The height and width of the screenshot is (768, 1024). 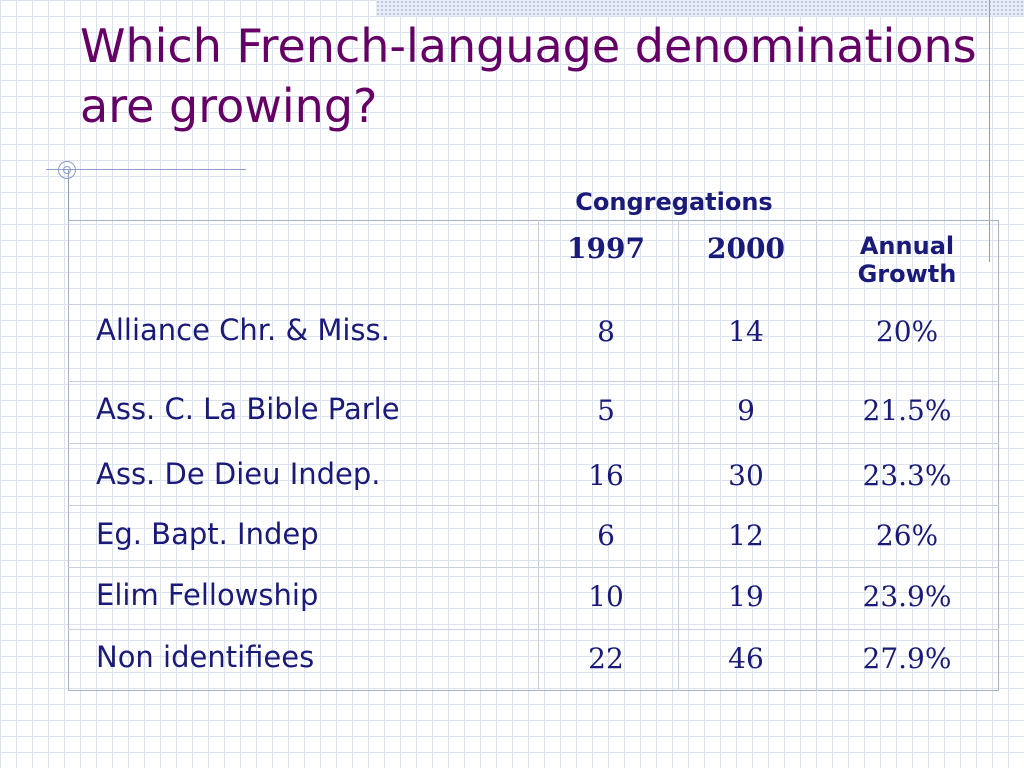 What do you see at coordinates (238, 474) in the screenshot?
I see `row-denomination: Ass. De Dieu Indep.` at bounding box center [238, 474].